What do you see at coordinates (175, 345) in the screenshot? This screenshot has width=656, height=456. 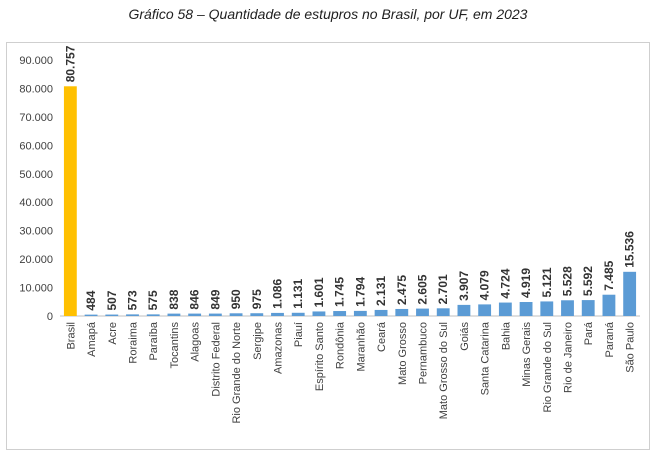 I see `category-label: Tocantins` at bounding box center [175, 345].